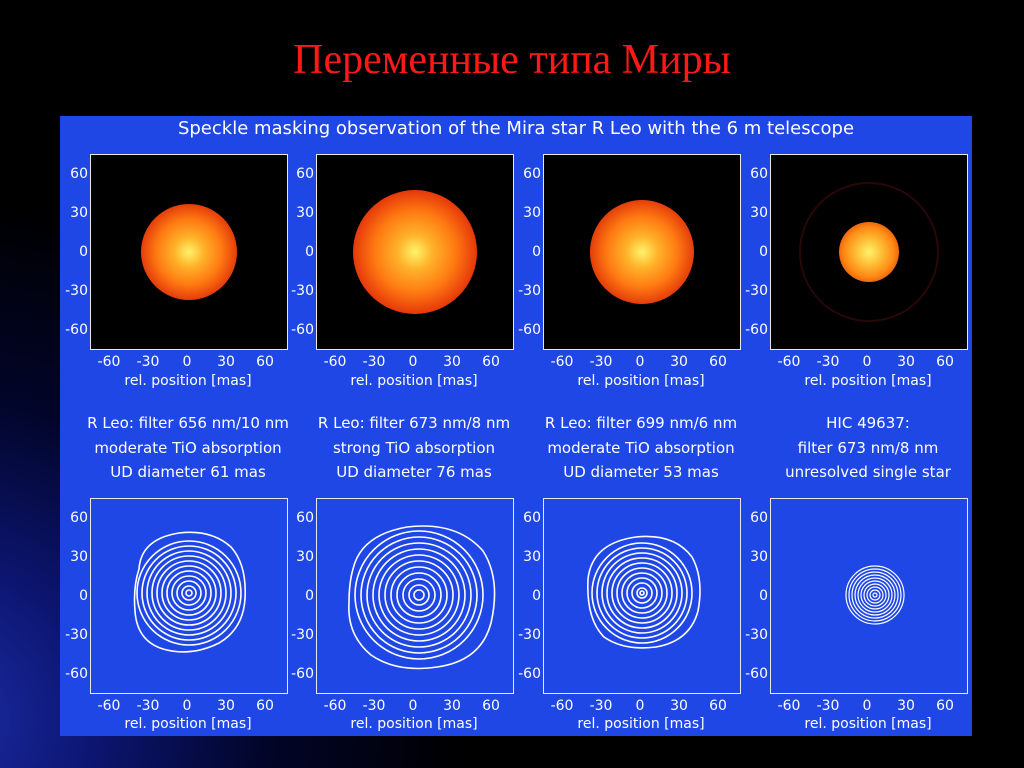  I want to click on image-panel-hic49637, so click(869, 252).